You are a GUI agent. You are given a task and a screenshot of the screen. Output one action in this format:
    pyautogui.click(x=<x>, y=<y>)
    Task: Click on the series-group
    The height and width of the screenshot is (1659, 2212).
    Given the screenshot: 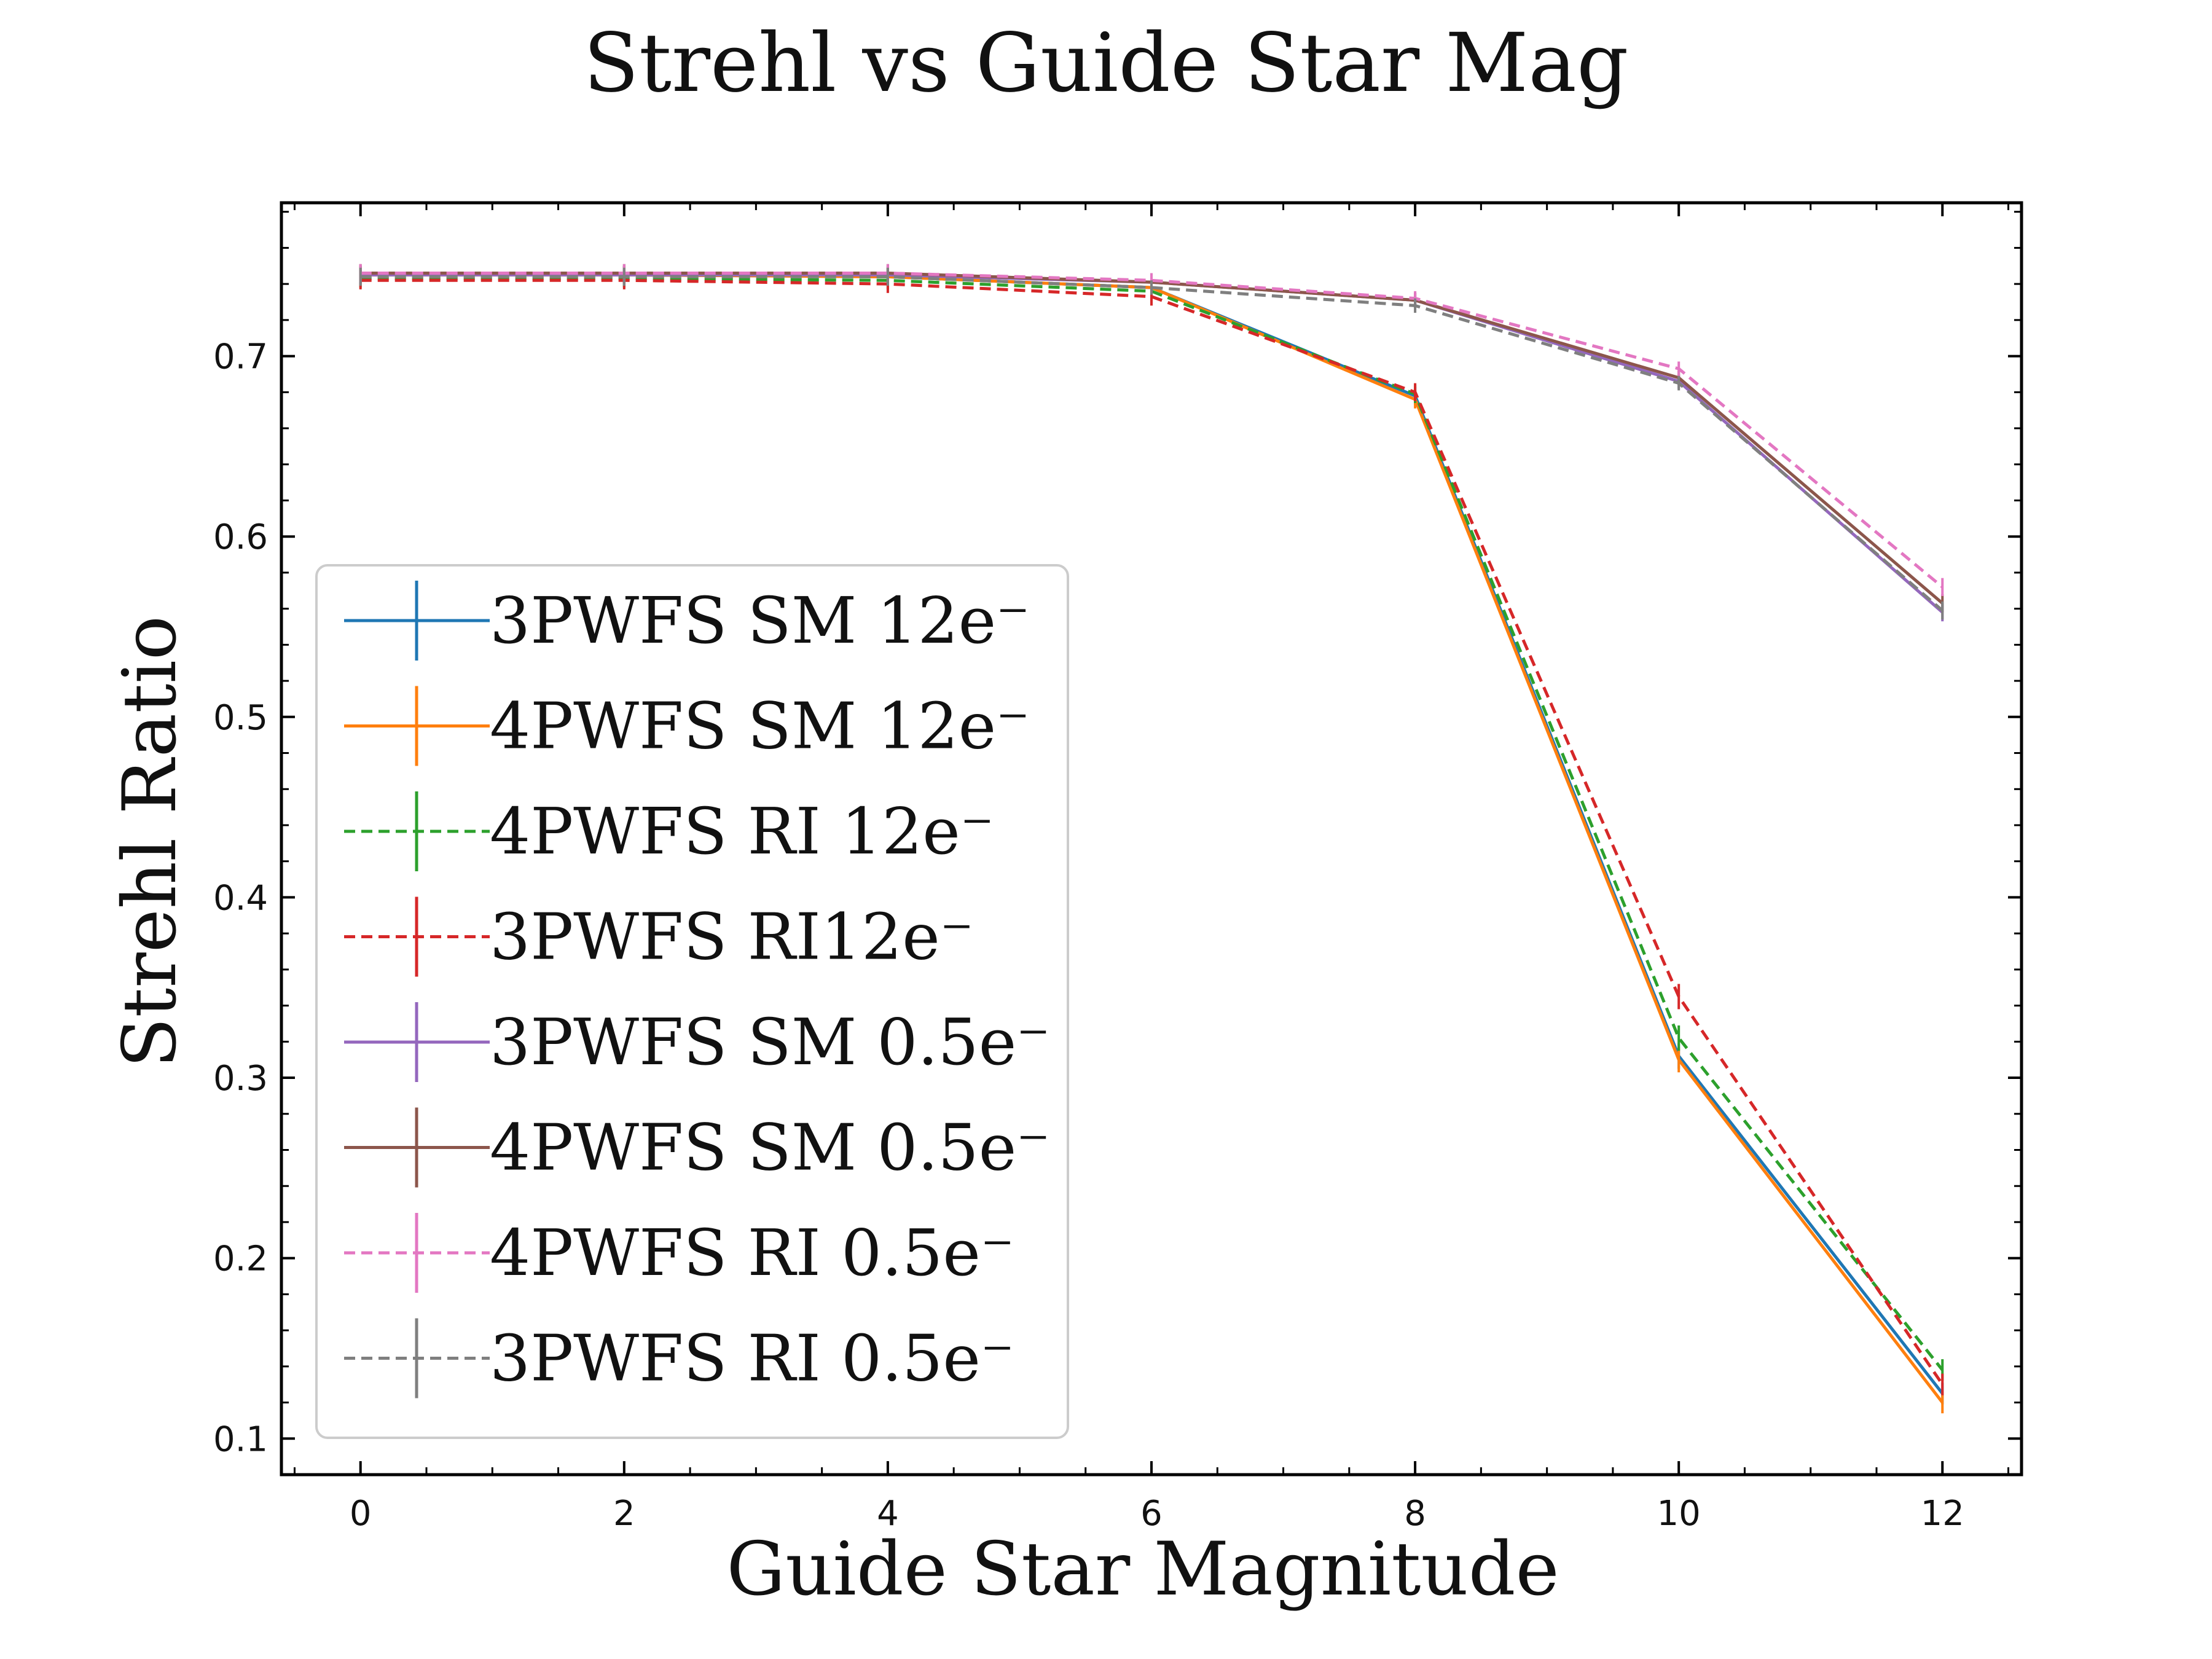 What is the action you would take?
    pyautogui.click(x=1151, y=430)
    